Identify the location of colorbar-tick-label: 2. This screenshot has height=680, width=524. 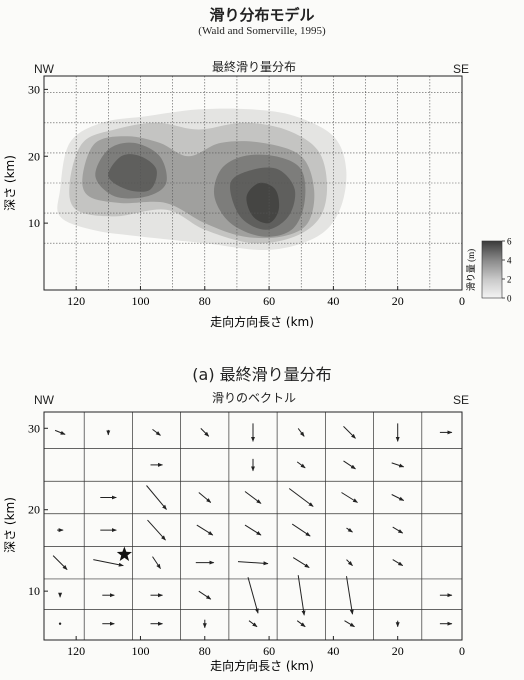
(509, 280).